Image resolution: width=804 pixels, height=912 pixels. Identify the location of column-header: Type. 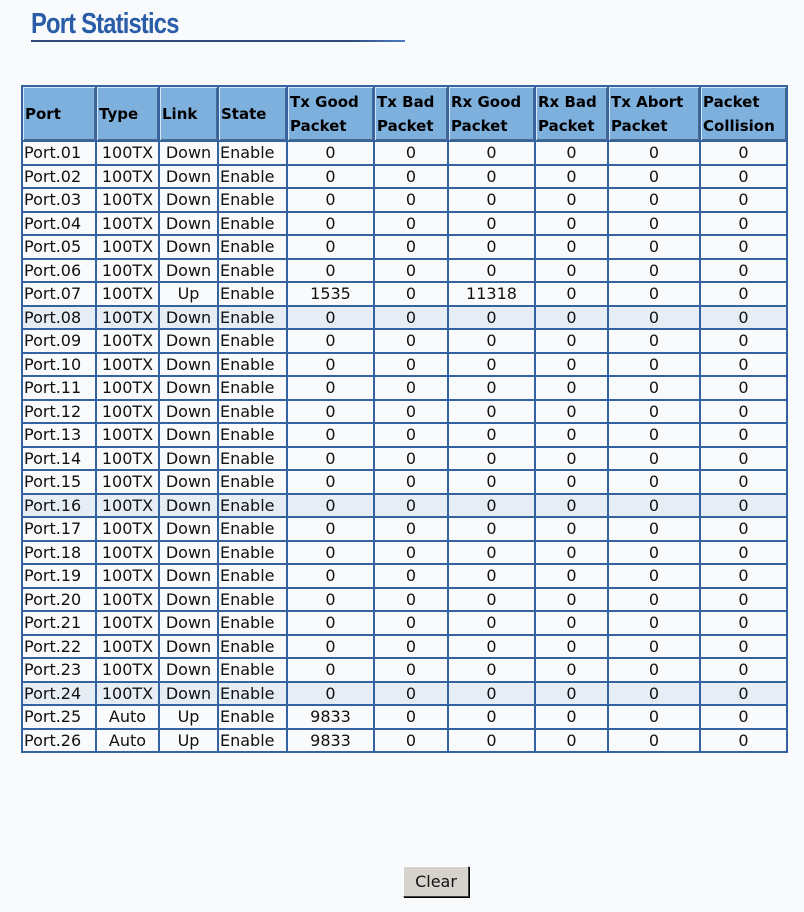
(127, 113).